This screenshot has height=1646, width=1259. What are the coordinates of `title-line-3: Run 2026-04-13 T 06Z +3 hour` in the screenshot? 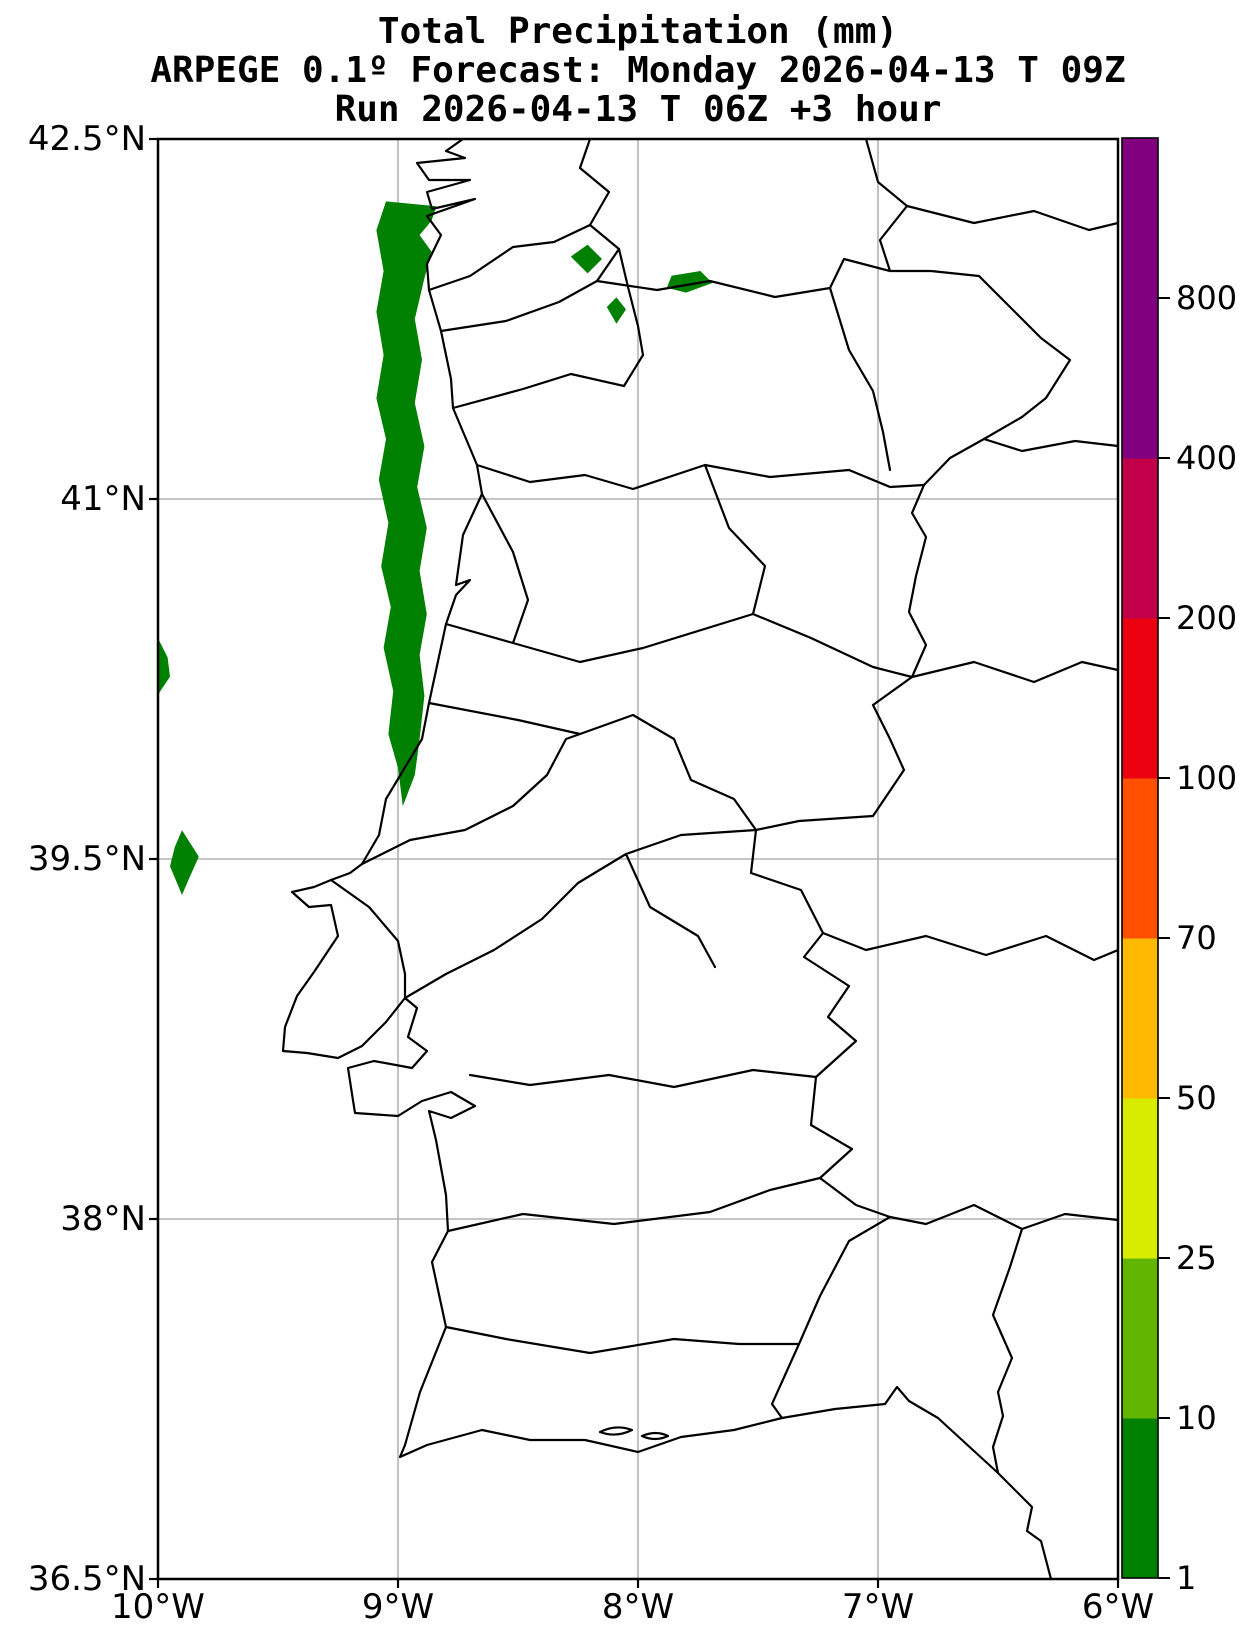 It's located at (638, 109).